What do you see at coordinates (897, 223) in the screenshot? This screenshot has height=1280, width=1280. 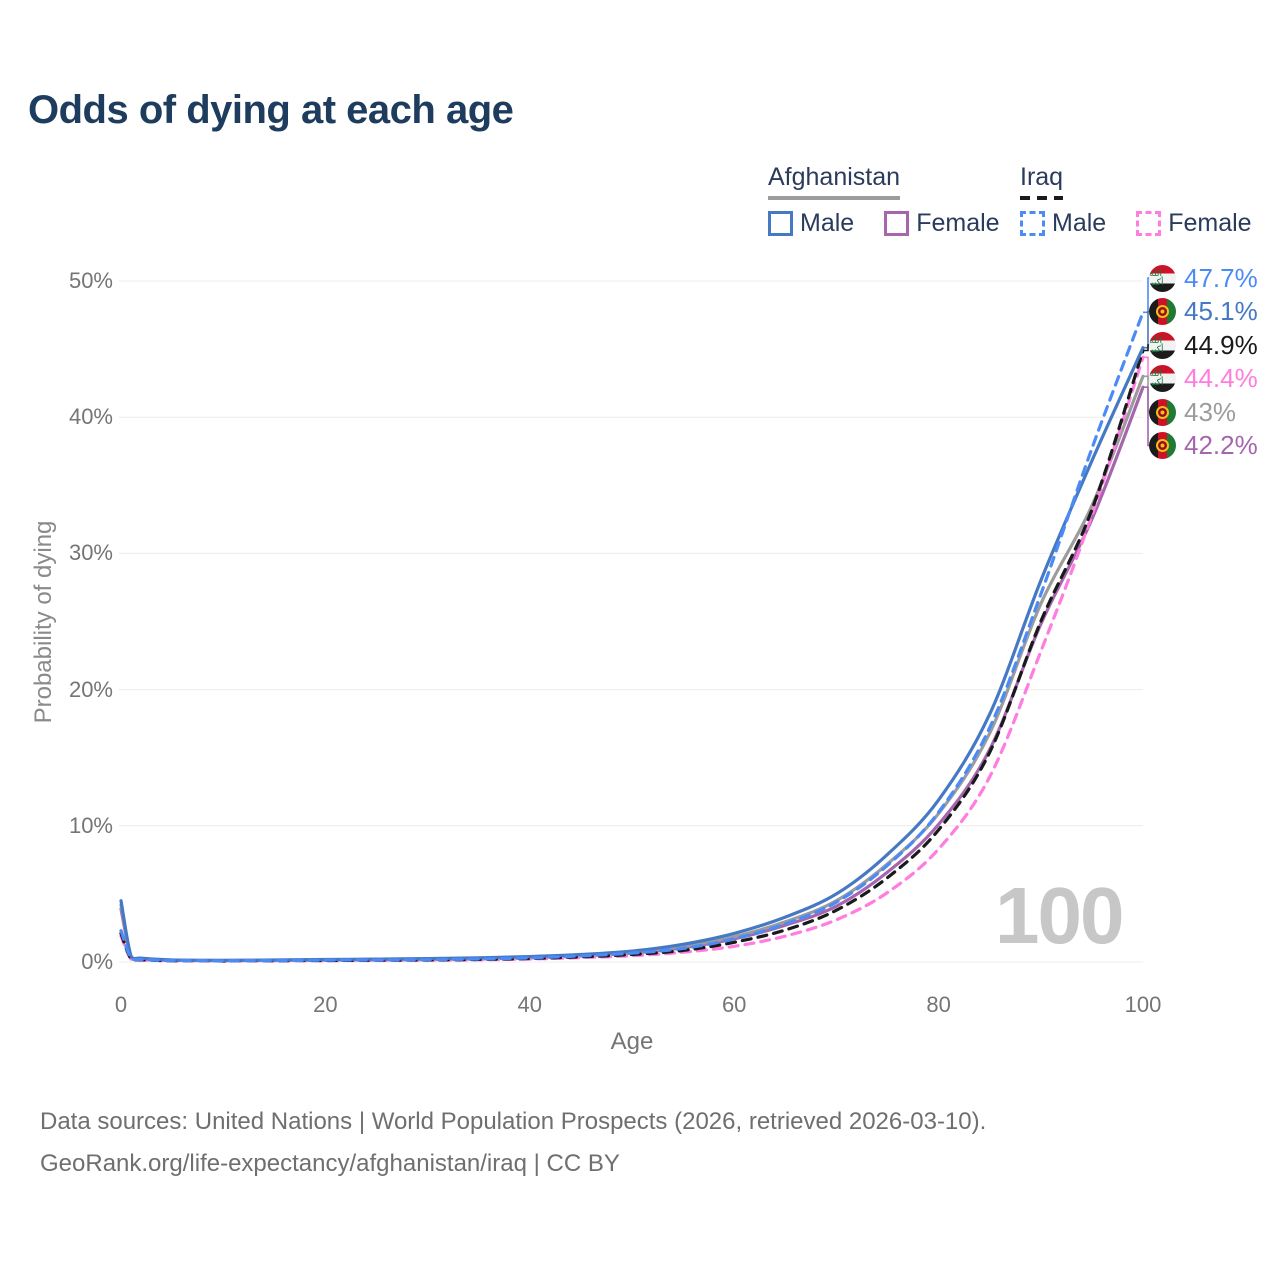 I see `afghanistan-female-swatch` at bounding box center [897, 223].